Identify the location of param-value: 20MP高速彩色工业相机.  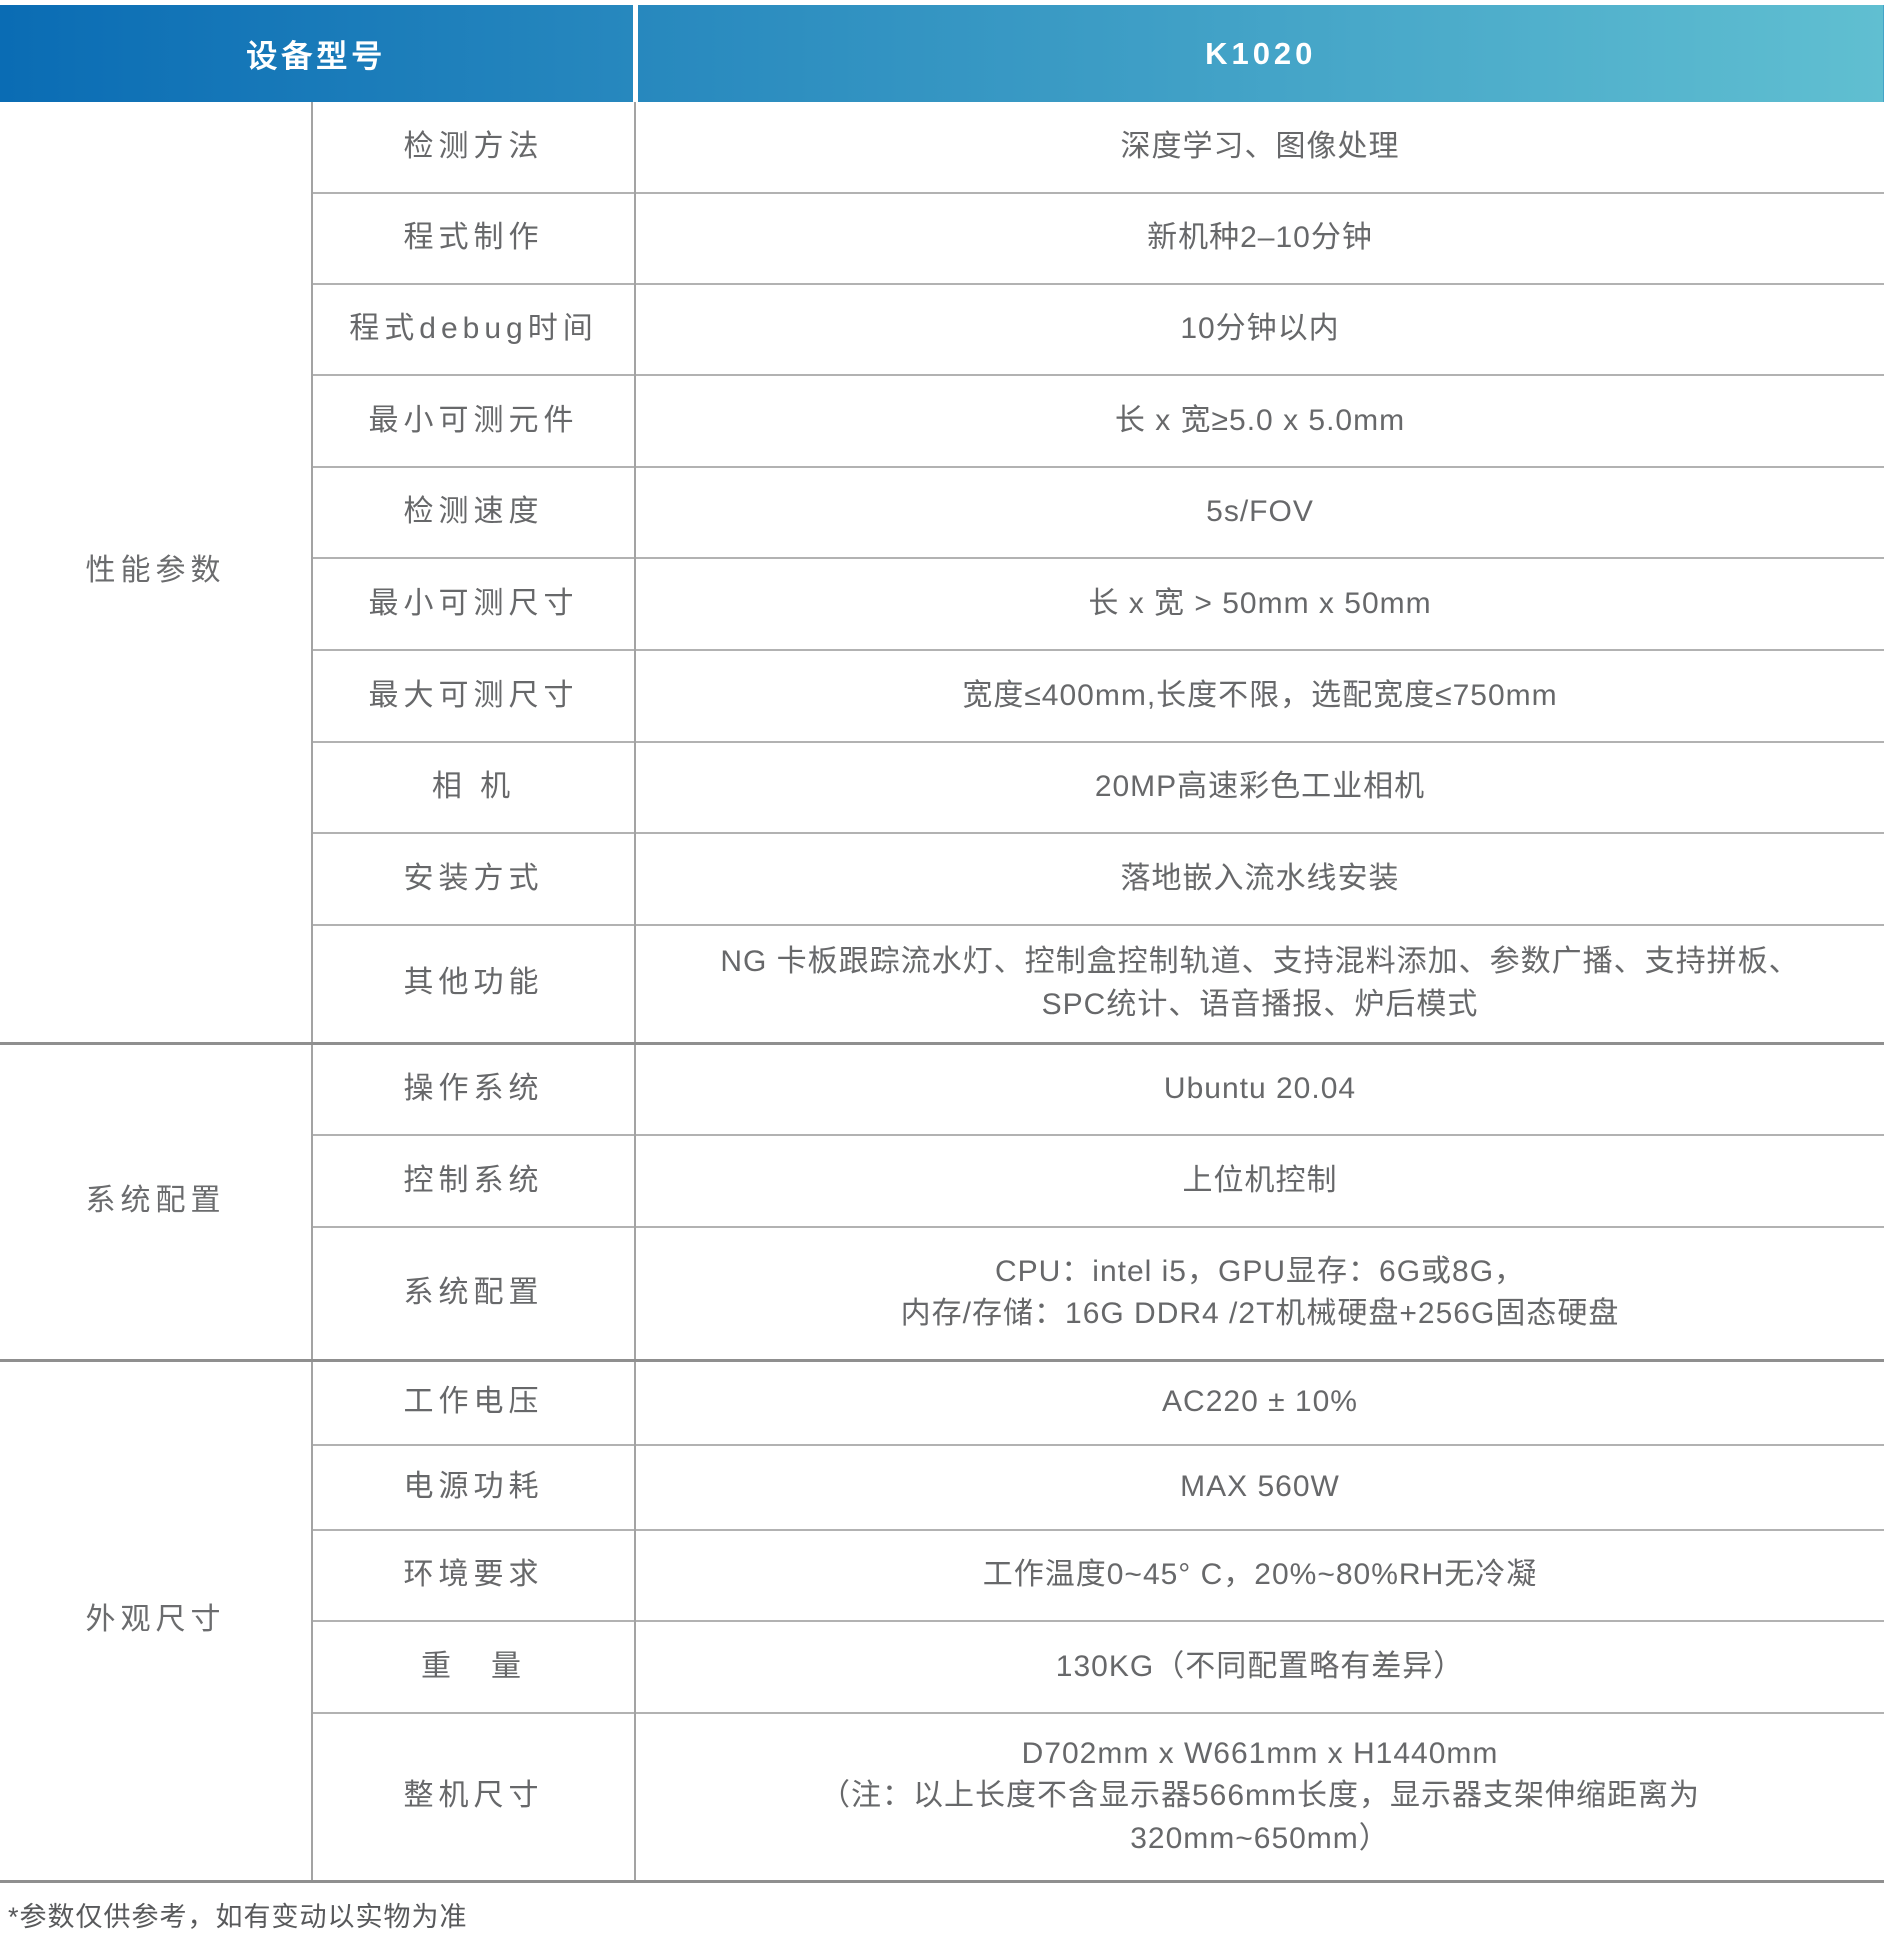
(1259, 787).